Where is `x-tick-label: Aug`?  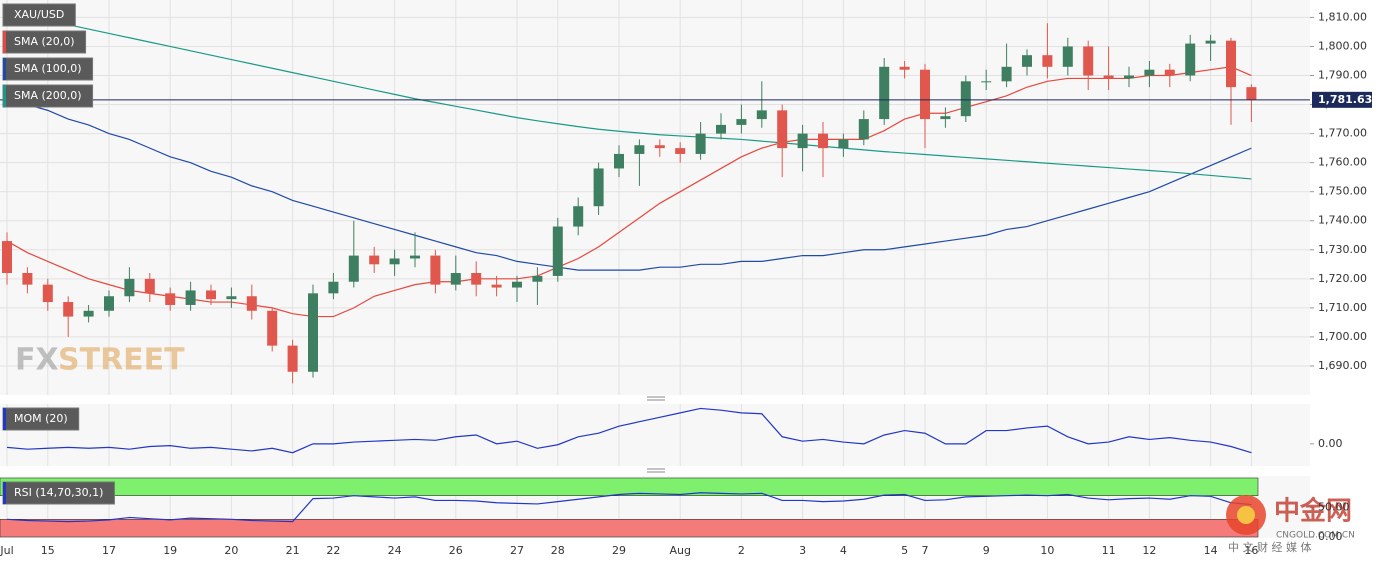
x-tick-label: Aug is located at coordinates (679, 550).